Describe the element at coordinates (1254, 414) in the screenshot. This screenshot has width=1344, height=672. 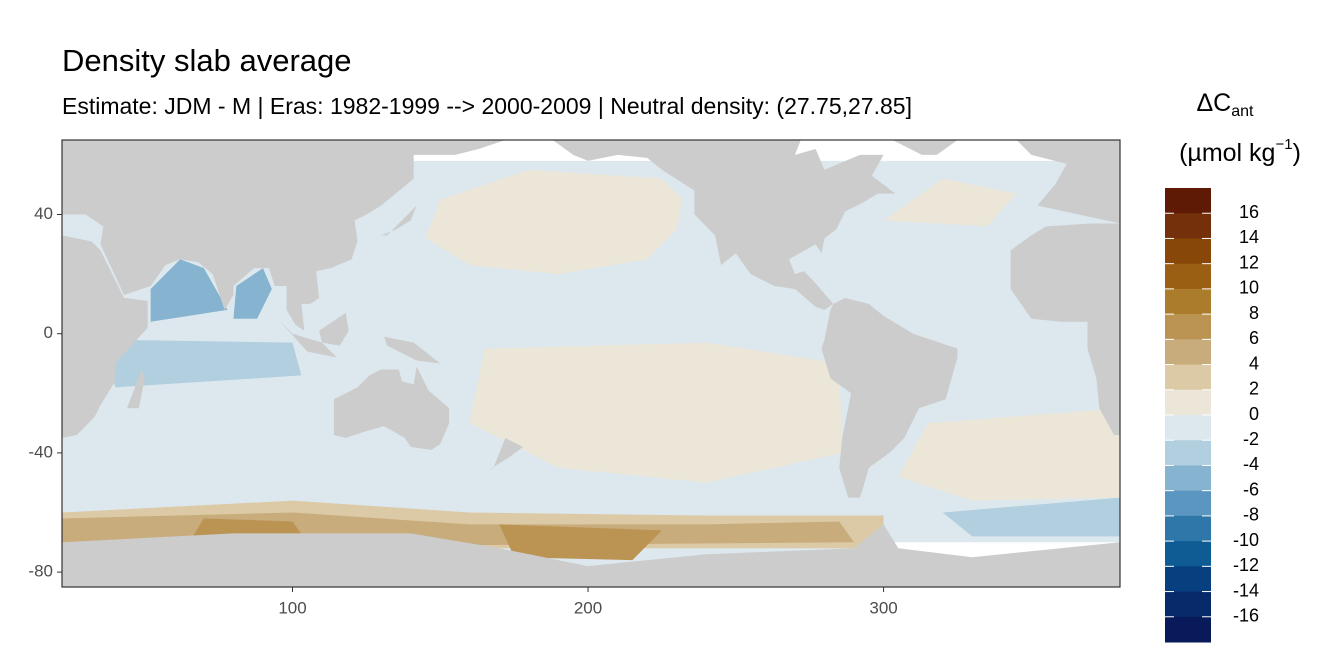
I see `colorbar-label: 0` at that location.